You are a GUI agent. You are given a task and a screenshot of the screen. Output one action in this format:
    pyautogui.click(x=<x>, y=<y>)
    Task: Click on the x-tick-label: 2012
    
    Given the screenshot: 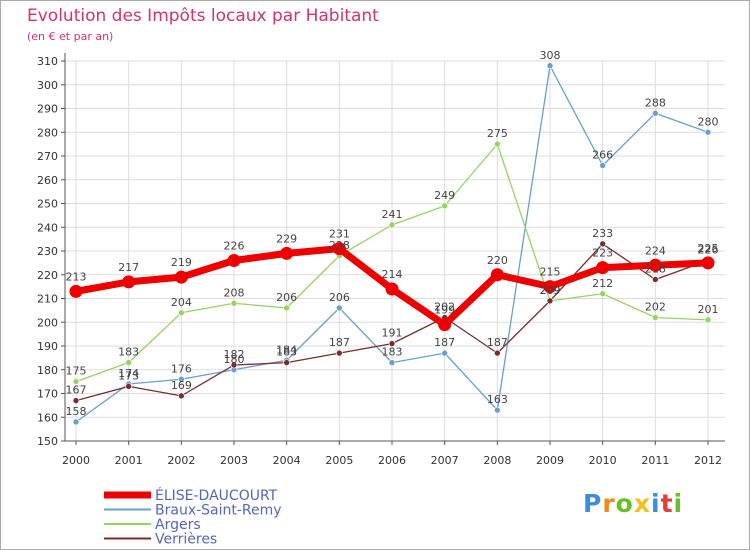 What is the action you would take?
    pyautogui.click(x=708, y=460)
    